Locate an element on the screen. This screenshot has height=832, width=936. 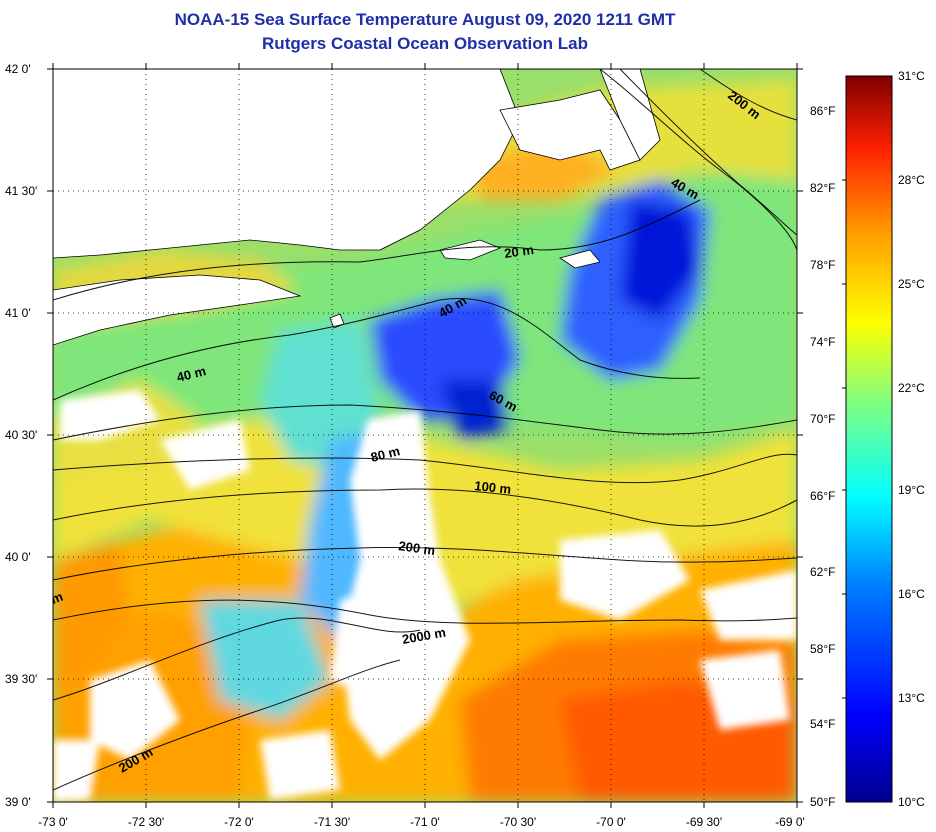
fahrenheit-label: 66°F is located at coordinates (822, 496).